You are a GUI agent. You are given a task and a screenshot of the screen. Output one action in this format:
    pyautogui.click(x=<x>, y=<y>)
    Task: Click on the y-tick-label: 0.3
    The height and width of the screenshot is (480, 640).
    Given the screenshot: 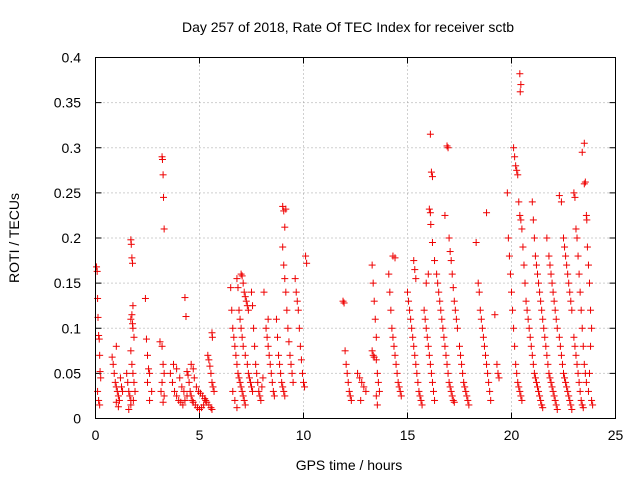 What is the action you would take?
    pyautogui.click(x=72, y=148)
    